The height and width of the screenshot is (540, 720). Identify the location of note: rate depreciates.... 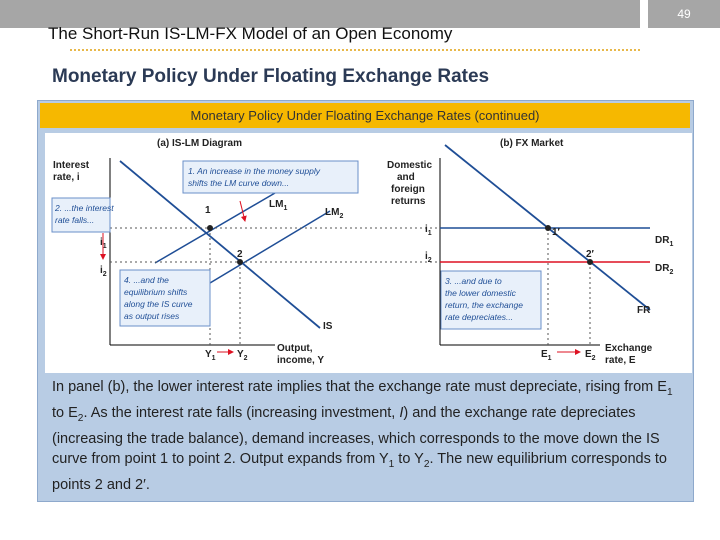
(479, 317).